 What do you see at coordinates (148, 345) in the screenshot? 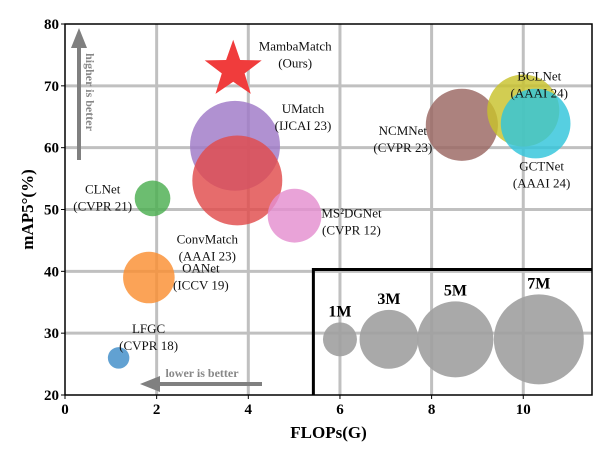
I see `point-label-venue: (CVPR 18)` at bounding box center [148, 345].